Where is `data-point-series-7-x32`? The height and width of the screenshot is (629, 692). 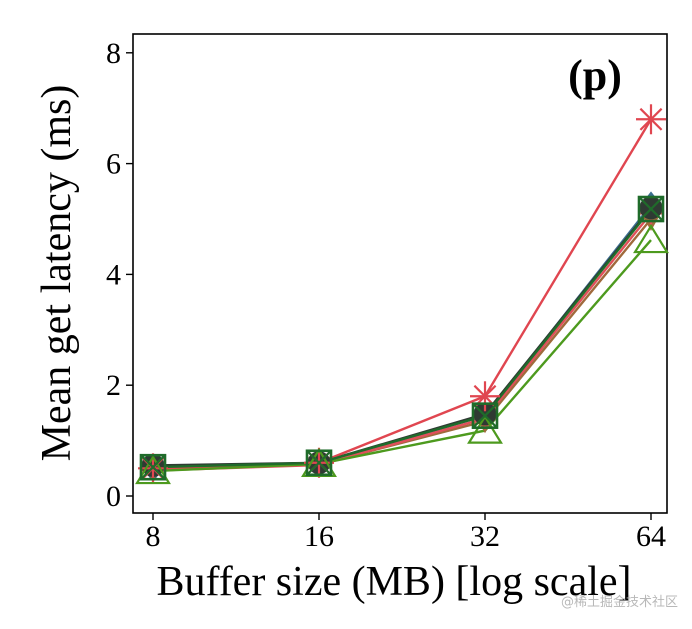
data-point-series-7-x32 is located at coordinates (485, 415).